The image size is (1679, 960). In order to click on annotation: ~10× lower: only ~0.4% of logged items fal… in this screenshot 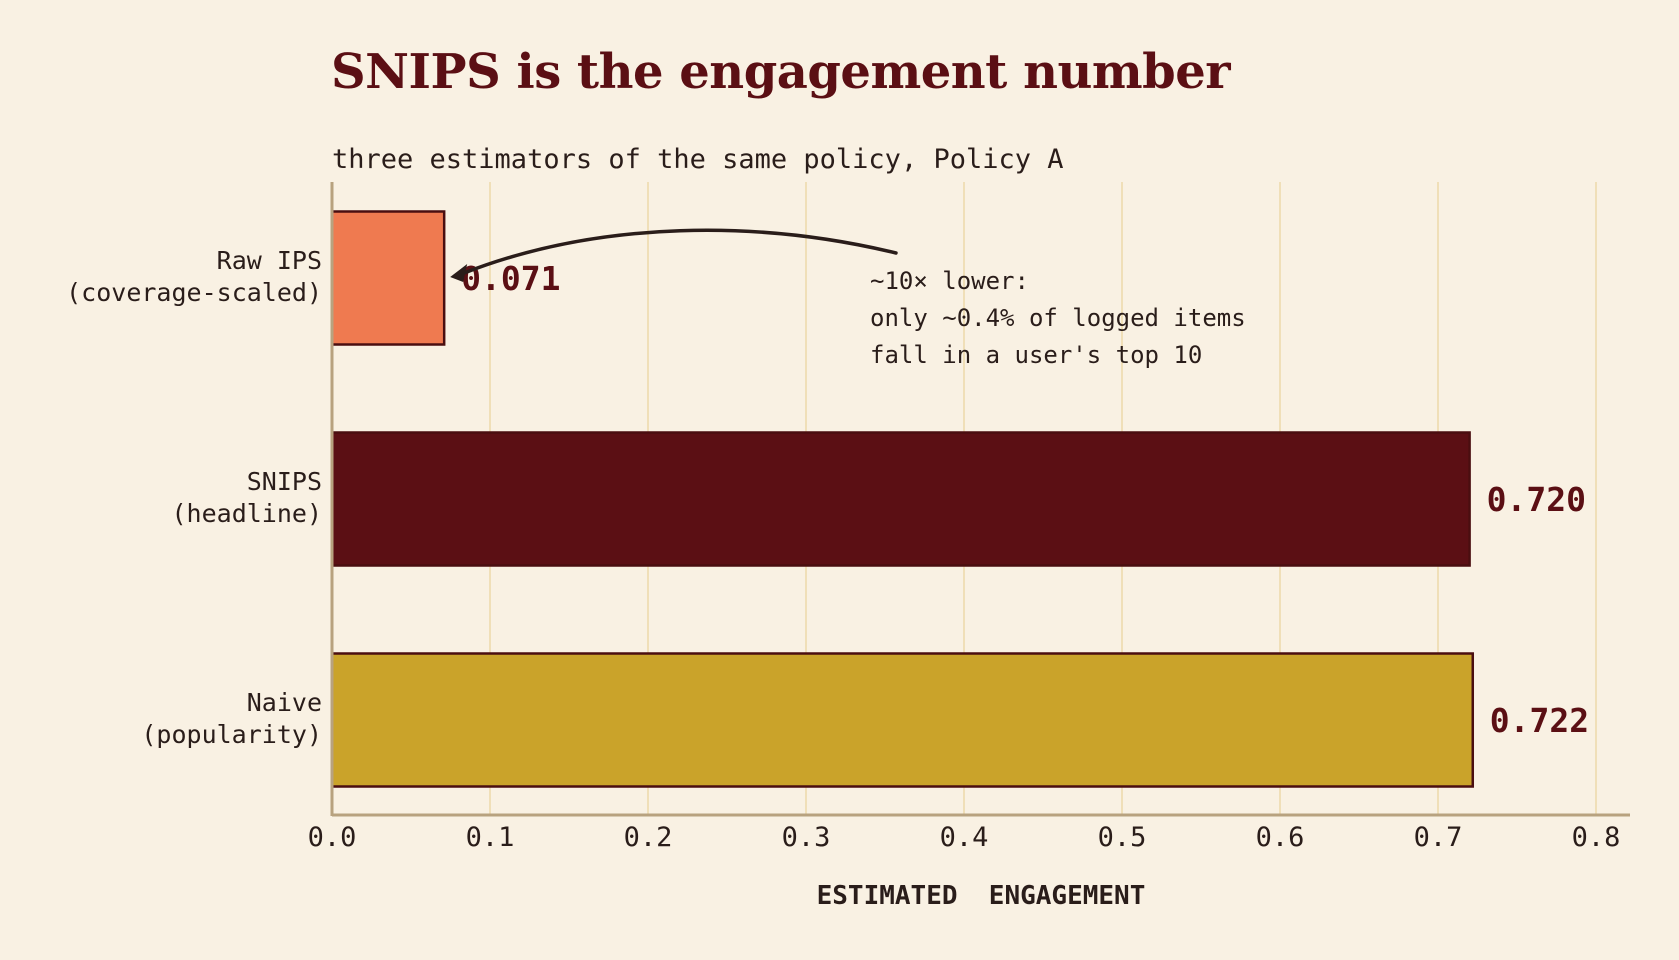, I will do `click(848, 298)`.